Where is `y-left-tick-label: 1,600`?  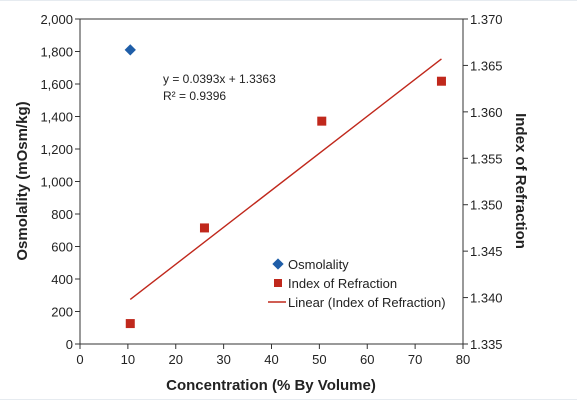
y-left-tick-label: 1,600 is located at coordinates (56, 84).